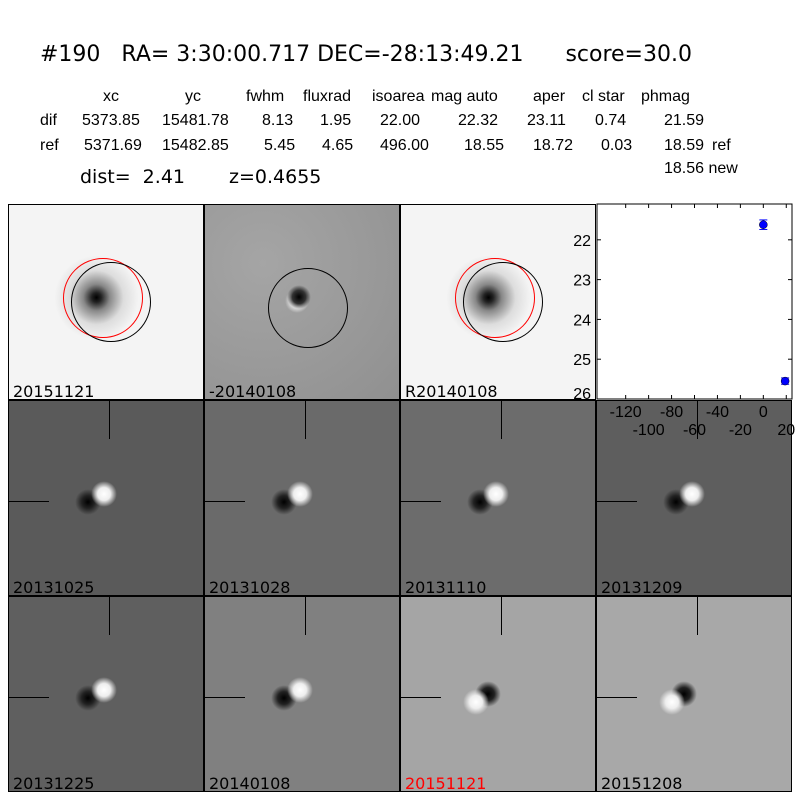 The height and width of the screenshot is (800, 800). What do you see at coordinates (420, 54) in the screenshot?
I see `dec: DEC=-28:13:49.21` at bounding box center [420, 54].